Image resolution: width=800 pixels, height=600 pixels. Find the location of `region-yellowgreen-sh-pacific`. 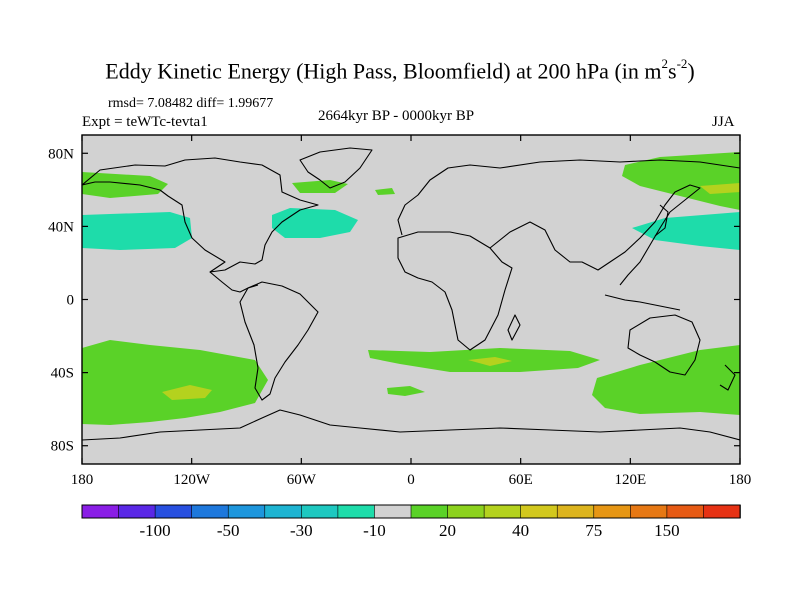

region-yellowgreen-sh-pacific is located at coordinates (187, 392).